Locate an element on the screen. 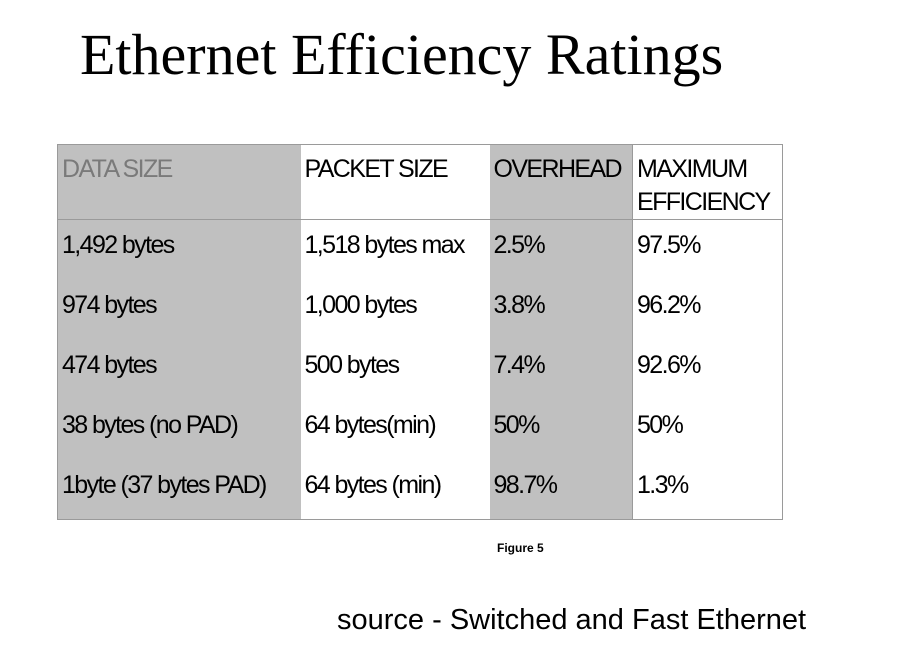 This screenshot has width=918, height=647. table-row: 1,492 bytes 1,518 bytes max 2.5% 97.5% is located at coordinates (420, 249).